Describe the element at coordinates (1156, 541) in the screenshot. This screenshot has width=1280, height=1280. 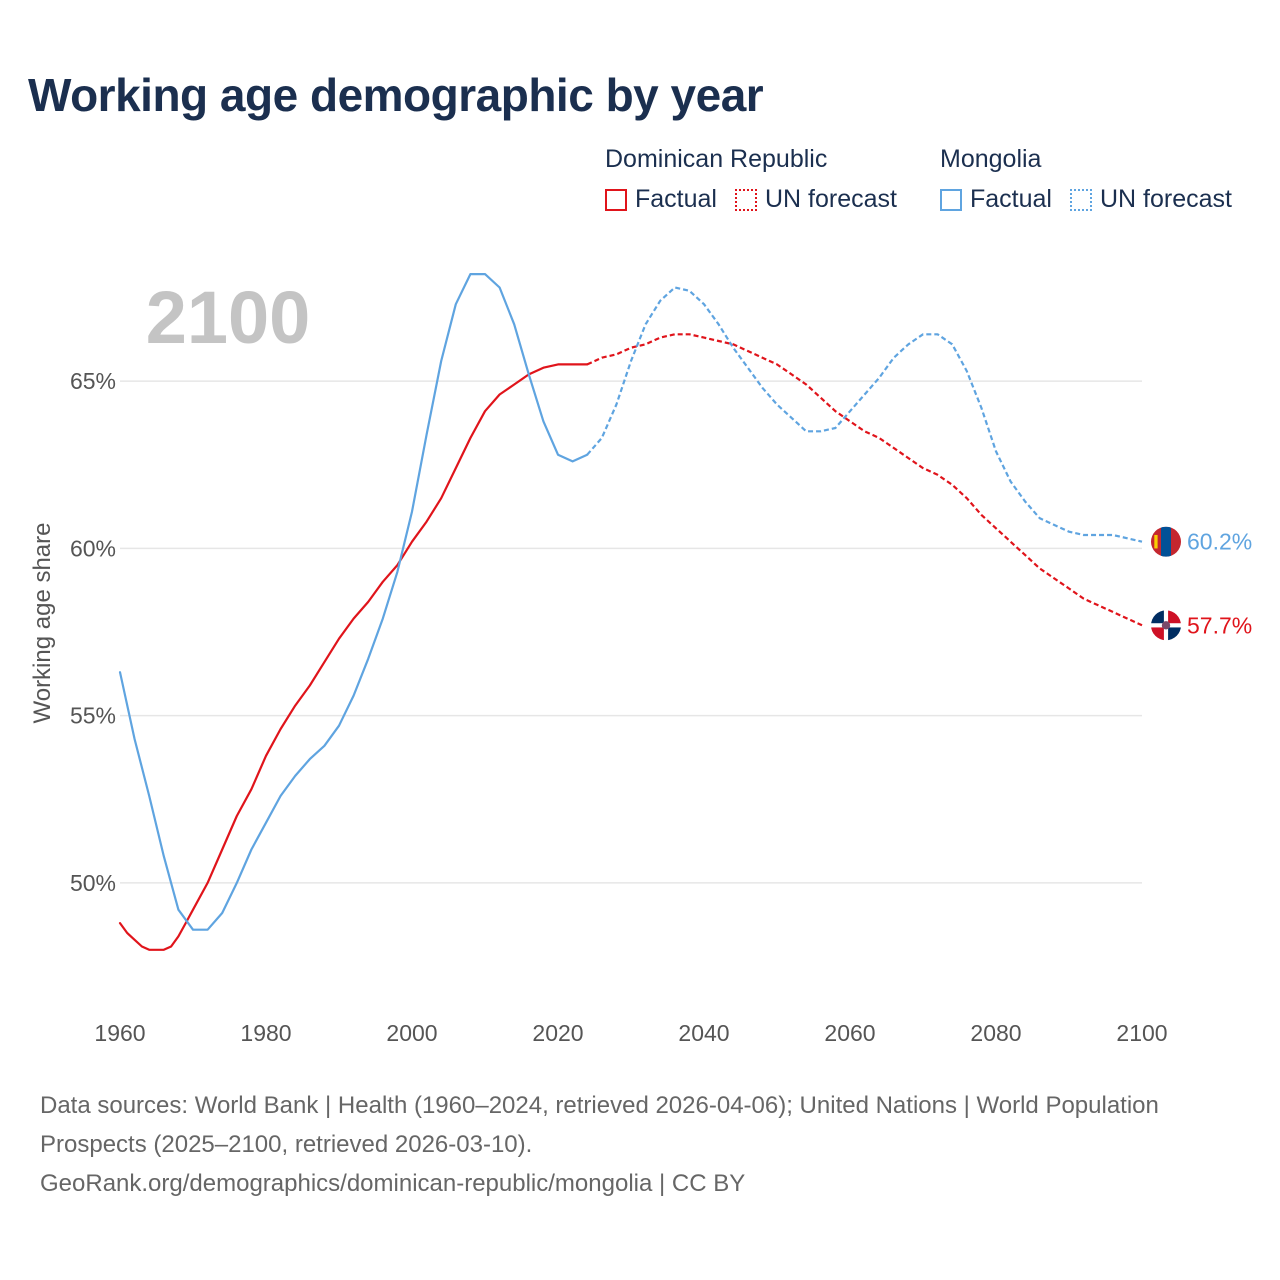
I see `flag-soyombo` at that location.